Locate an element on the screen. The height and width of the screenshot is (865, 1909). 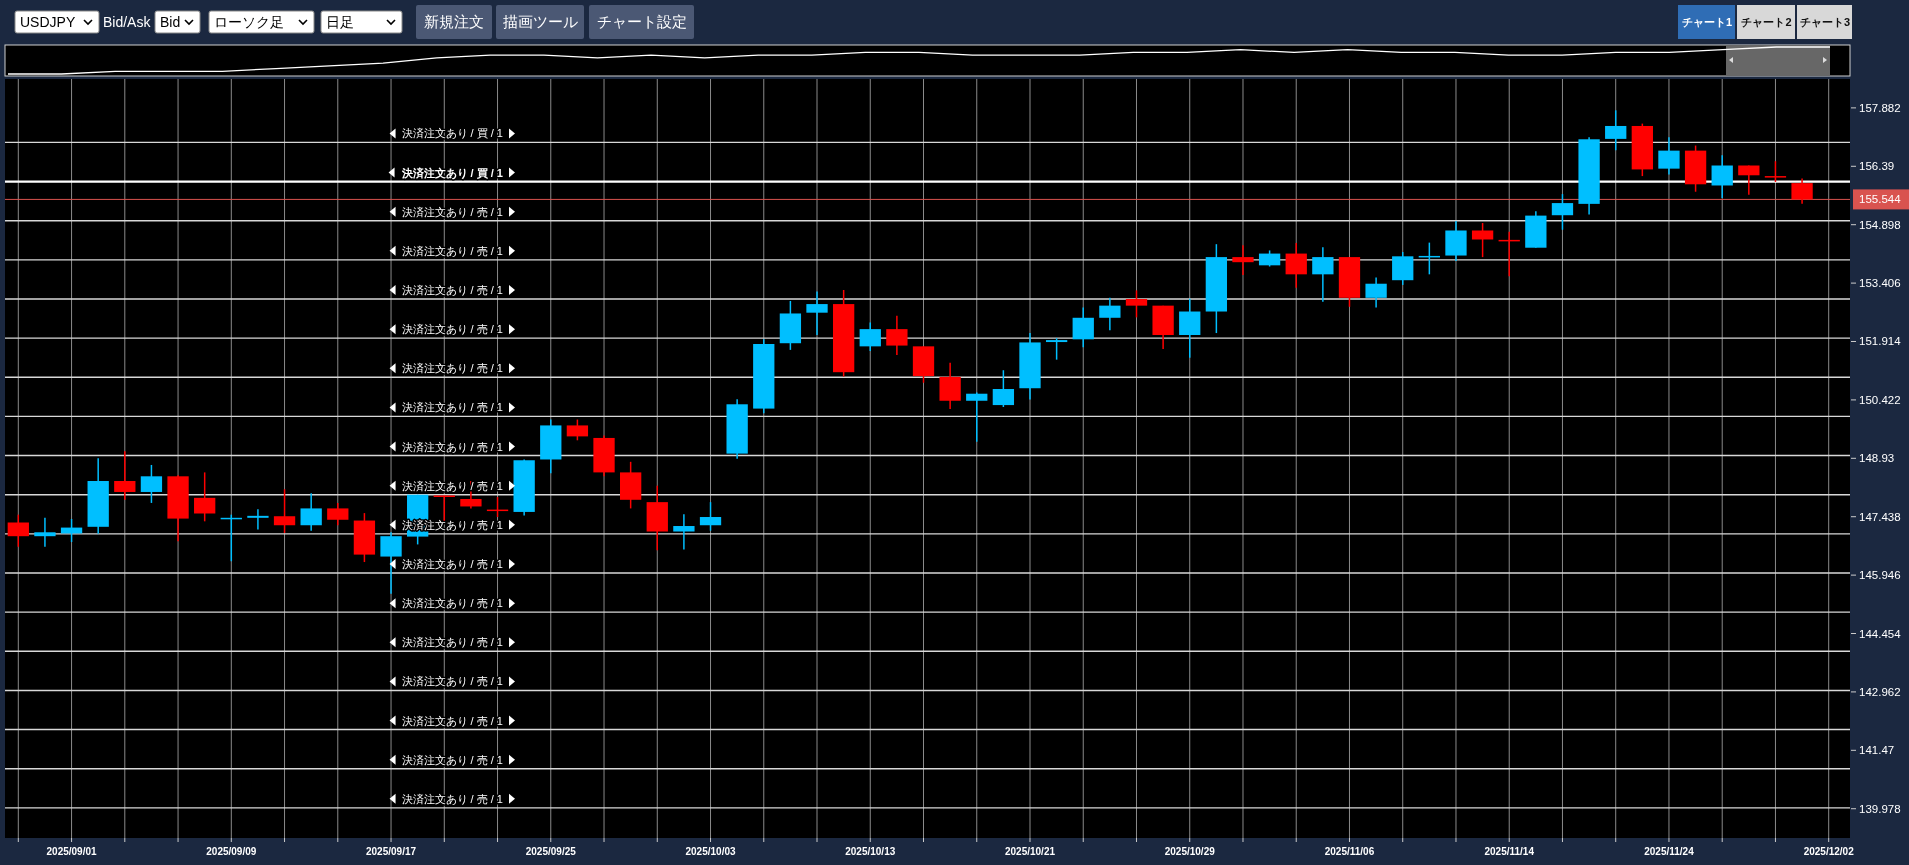
tab: チャート3 is located at coordinates (1824, 22).